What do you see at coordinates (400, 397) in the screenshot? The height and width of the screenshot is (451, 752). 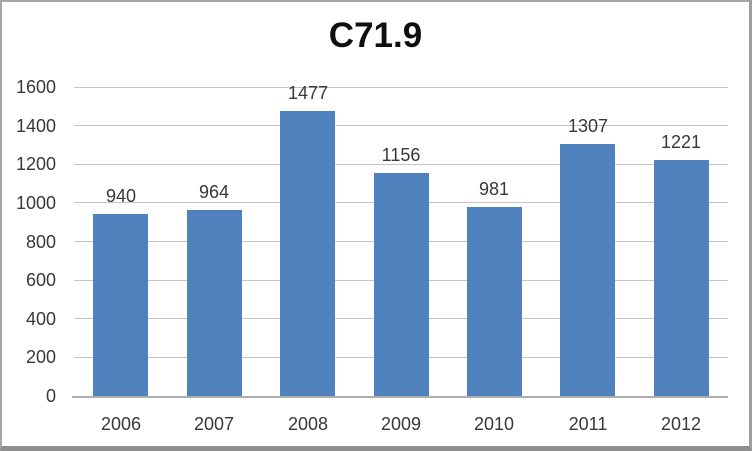 I see `x-axis-line` at bounding box center [400, 397].